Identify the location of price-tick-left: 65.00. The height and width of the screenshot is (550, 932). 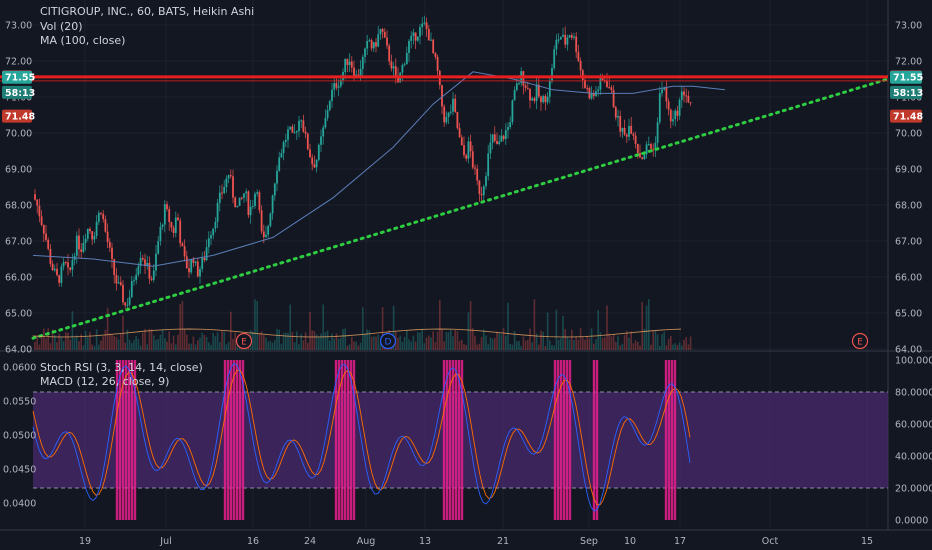
(18, 314).